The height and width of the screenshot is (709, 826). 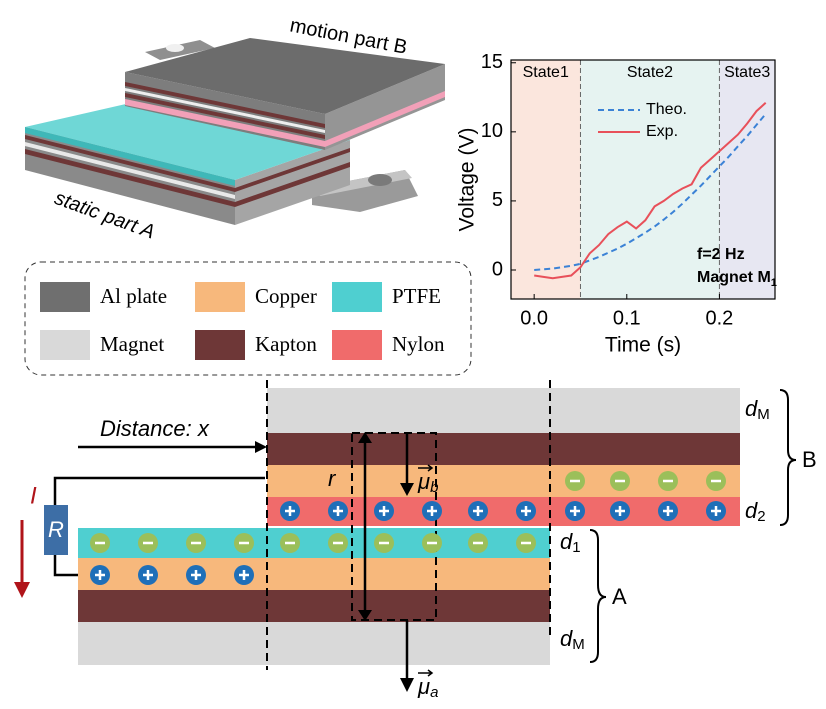 What do you see at coordinates (497, 269) in the screenshot?
I see `y-tick-label: 0` at bounding box center [497, 269].